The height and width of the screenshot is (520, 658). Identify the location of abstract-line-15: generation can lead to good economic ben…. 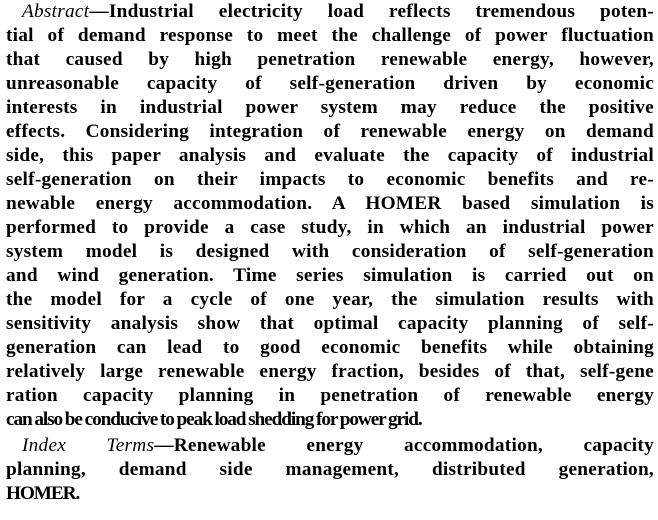
(330, 347).